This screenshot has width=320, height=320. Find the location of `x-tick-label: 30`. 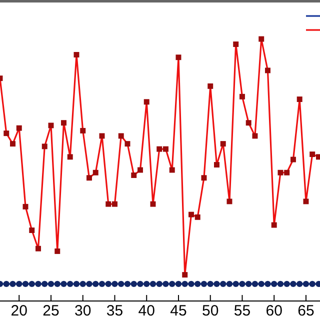

x-tick-label: 30 is located at coordinates (83, 311).